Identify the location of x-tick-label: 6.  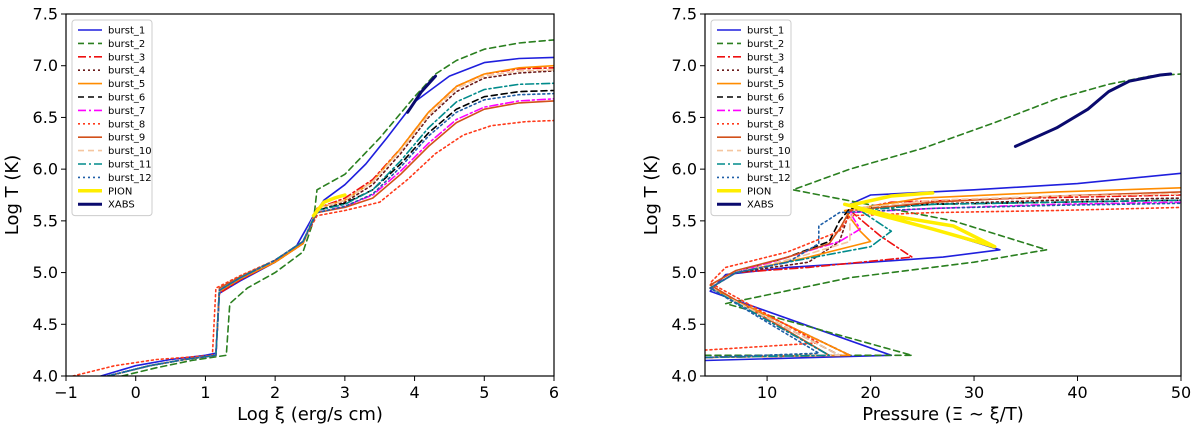
(554, 392).